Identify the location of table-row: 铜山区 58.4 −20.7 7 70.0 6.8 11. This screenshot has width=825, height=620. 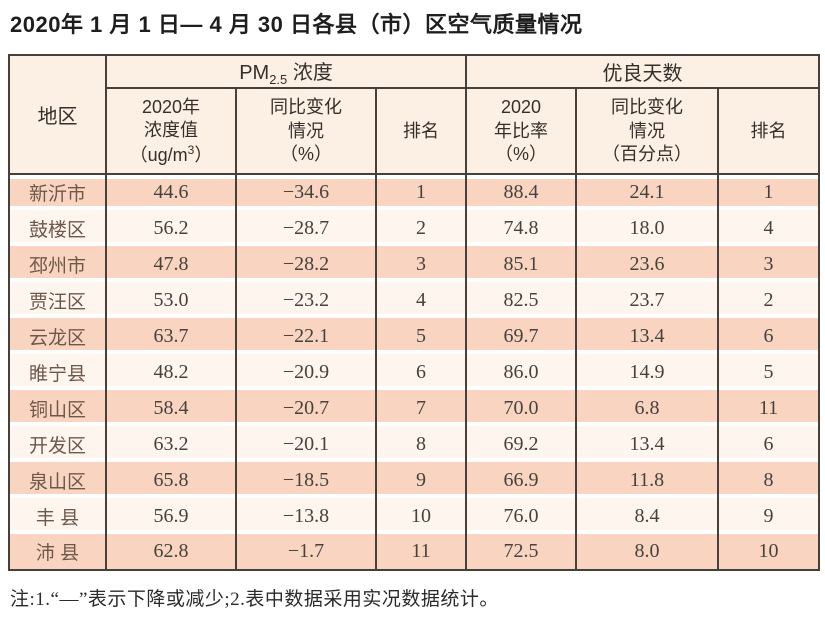
(414, 408).